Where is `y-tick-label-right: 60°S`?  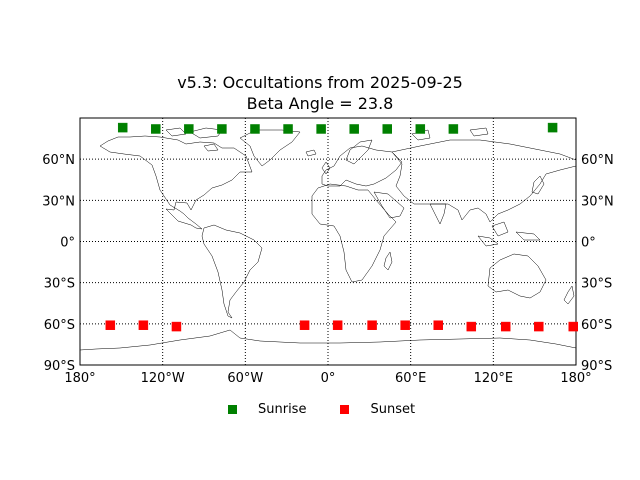
y-tick-label-right: 60°S is located at coordinates (596, 325).